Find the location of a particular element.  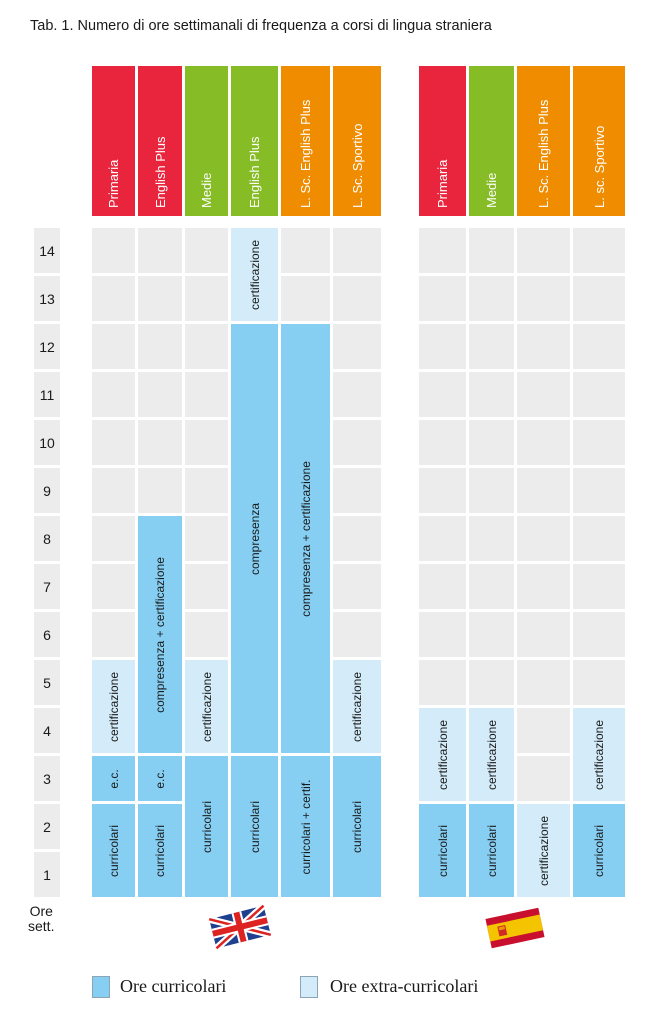

hour-label: 10 is located at coordinates (47, 442).